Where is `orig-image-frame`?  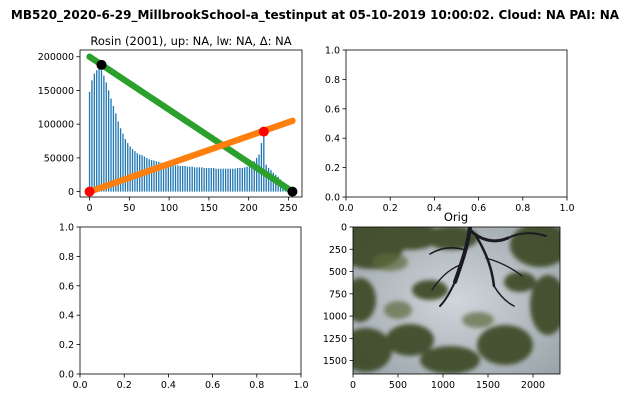 orig-image-frame is located at coordinates (456, 300).